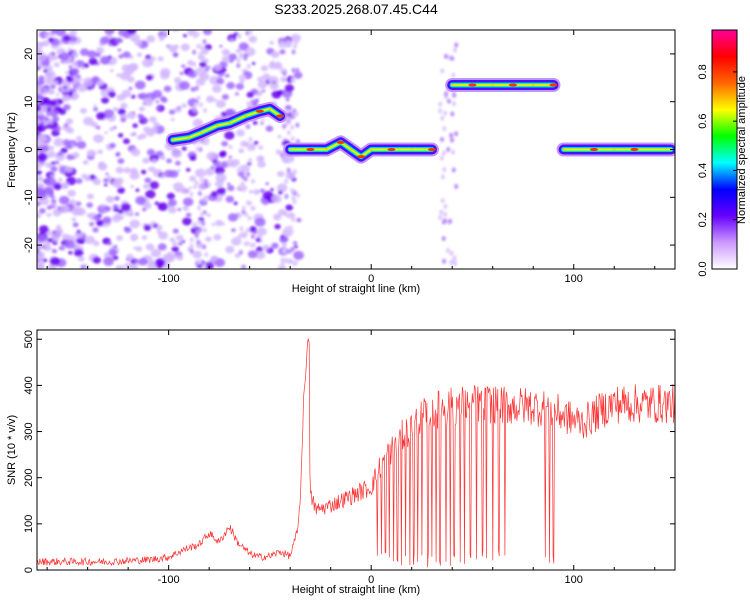 The image size is (750, 600). Describe the element at coordinates (356, 590) in the screenshot. I see `snr-x-axis-label: Height of straight line (km)` at that location.